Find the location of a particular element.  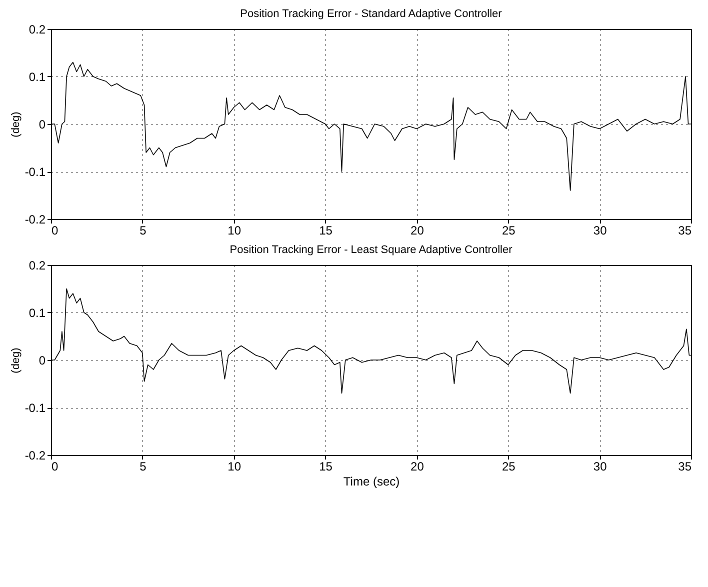

chart-title: Position Tracking Error - Standard Adaptive Controller is located at coordinates (371, 14).